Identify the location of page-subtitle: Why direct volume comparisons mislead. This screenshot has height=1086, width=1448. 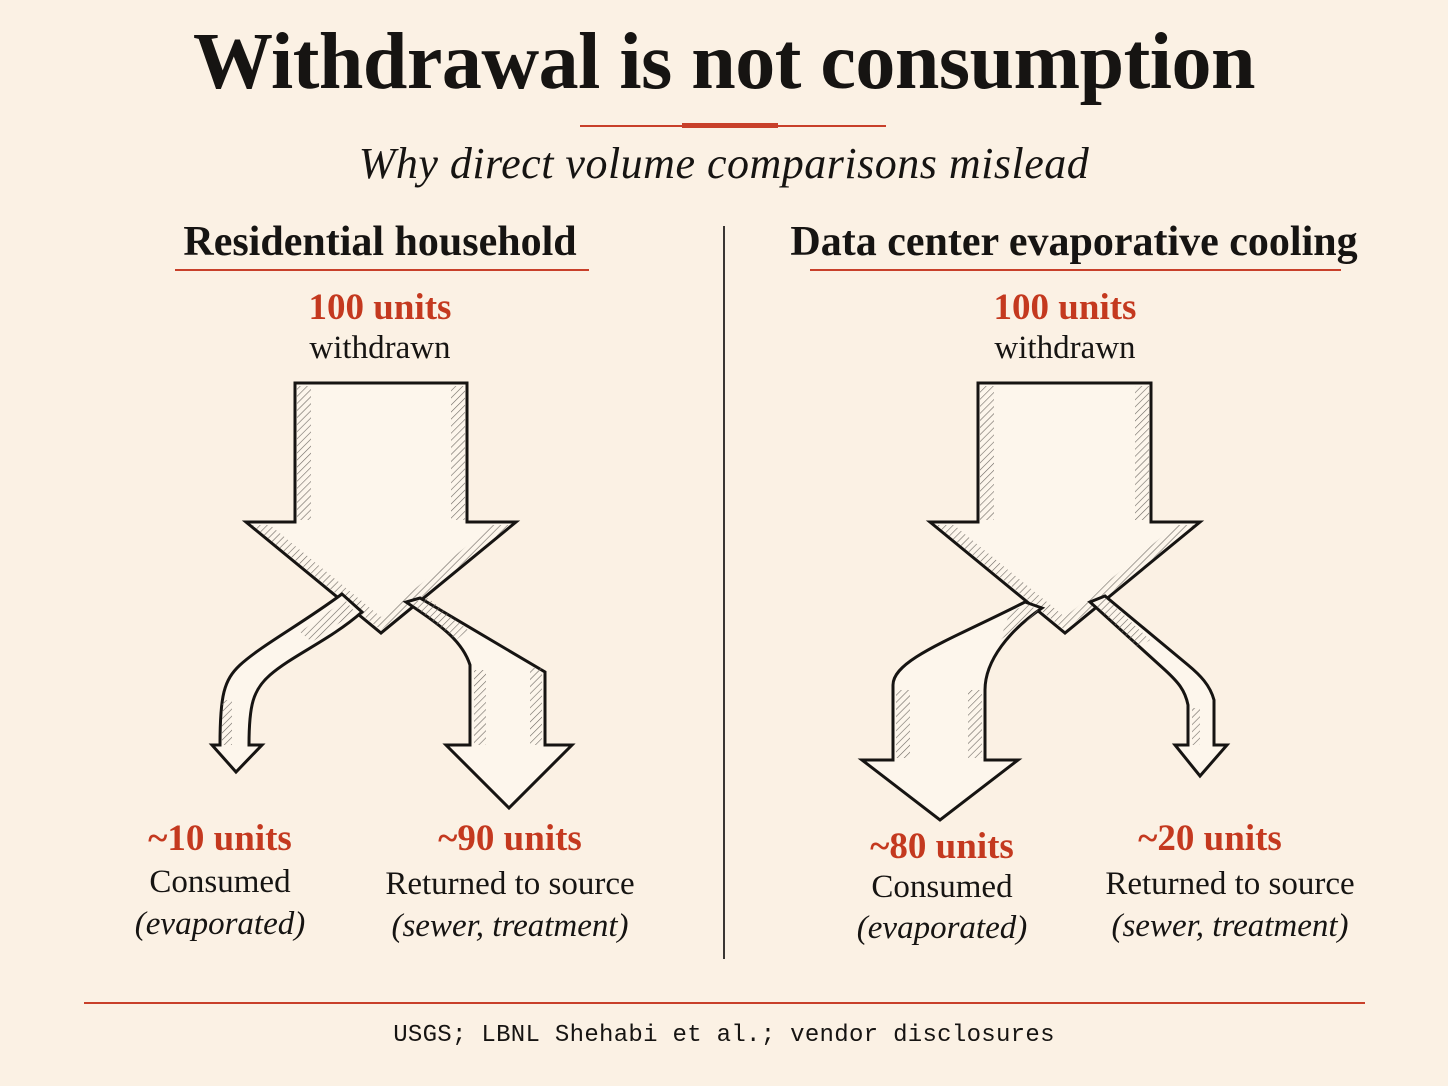
(724, 163).